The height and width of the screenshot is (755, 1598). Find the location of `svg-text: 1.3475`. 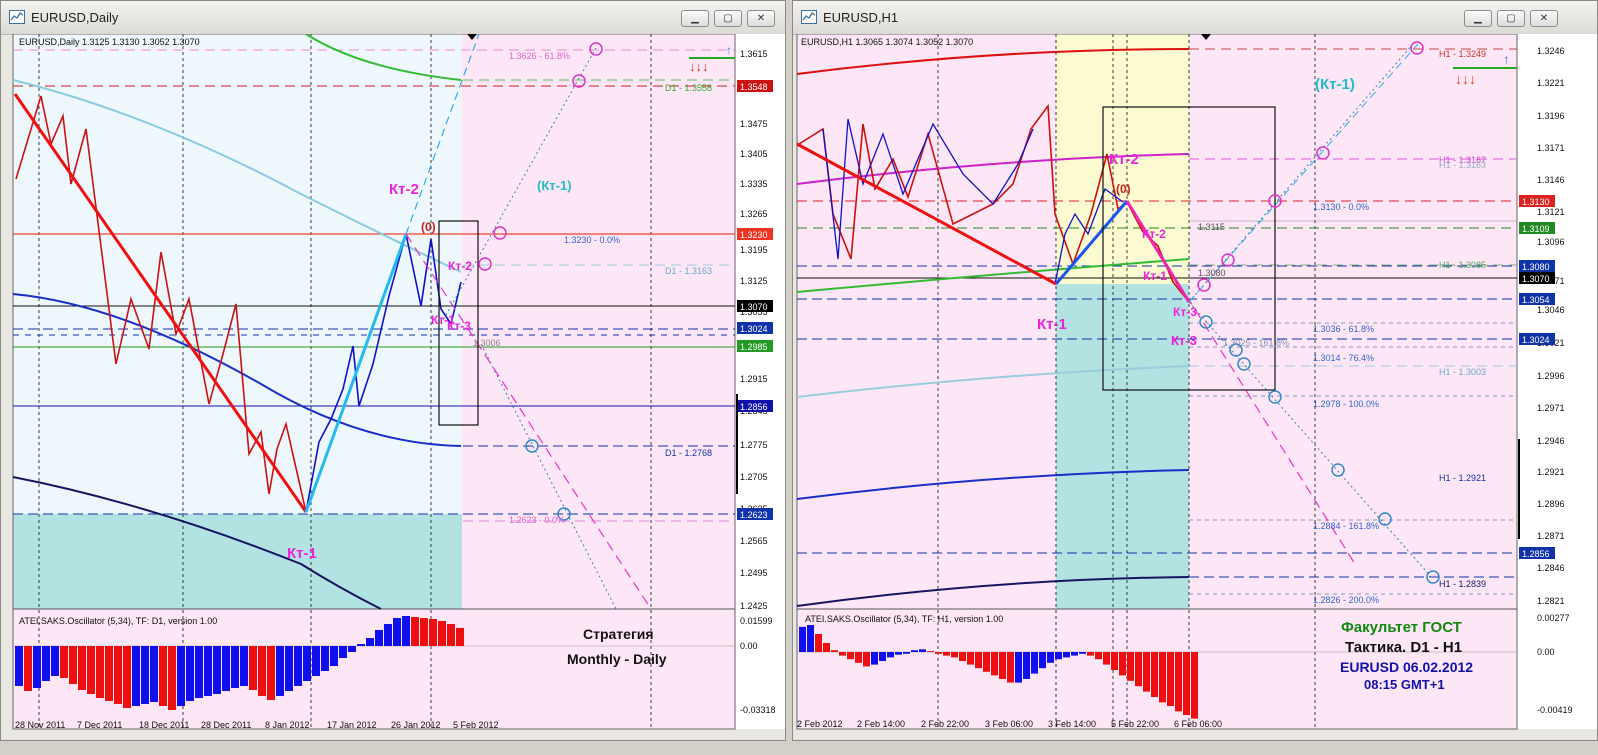

svg-text: 1.3475 is located at coordinates (754, 124).